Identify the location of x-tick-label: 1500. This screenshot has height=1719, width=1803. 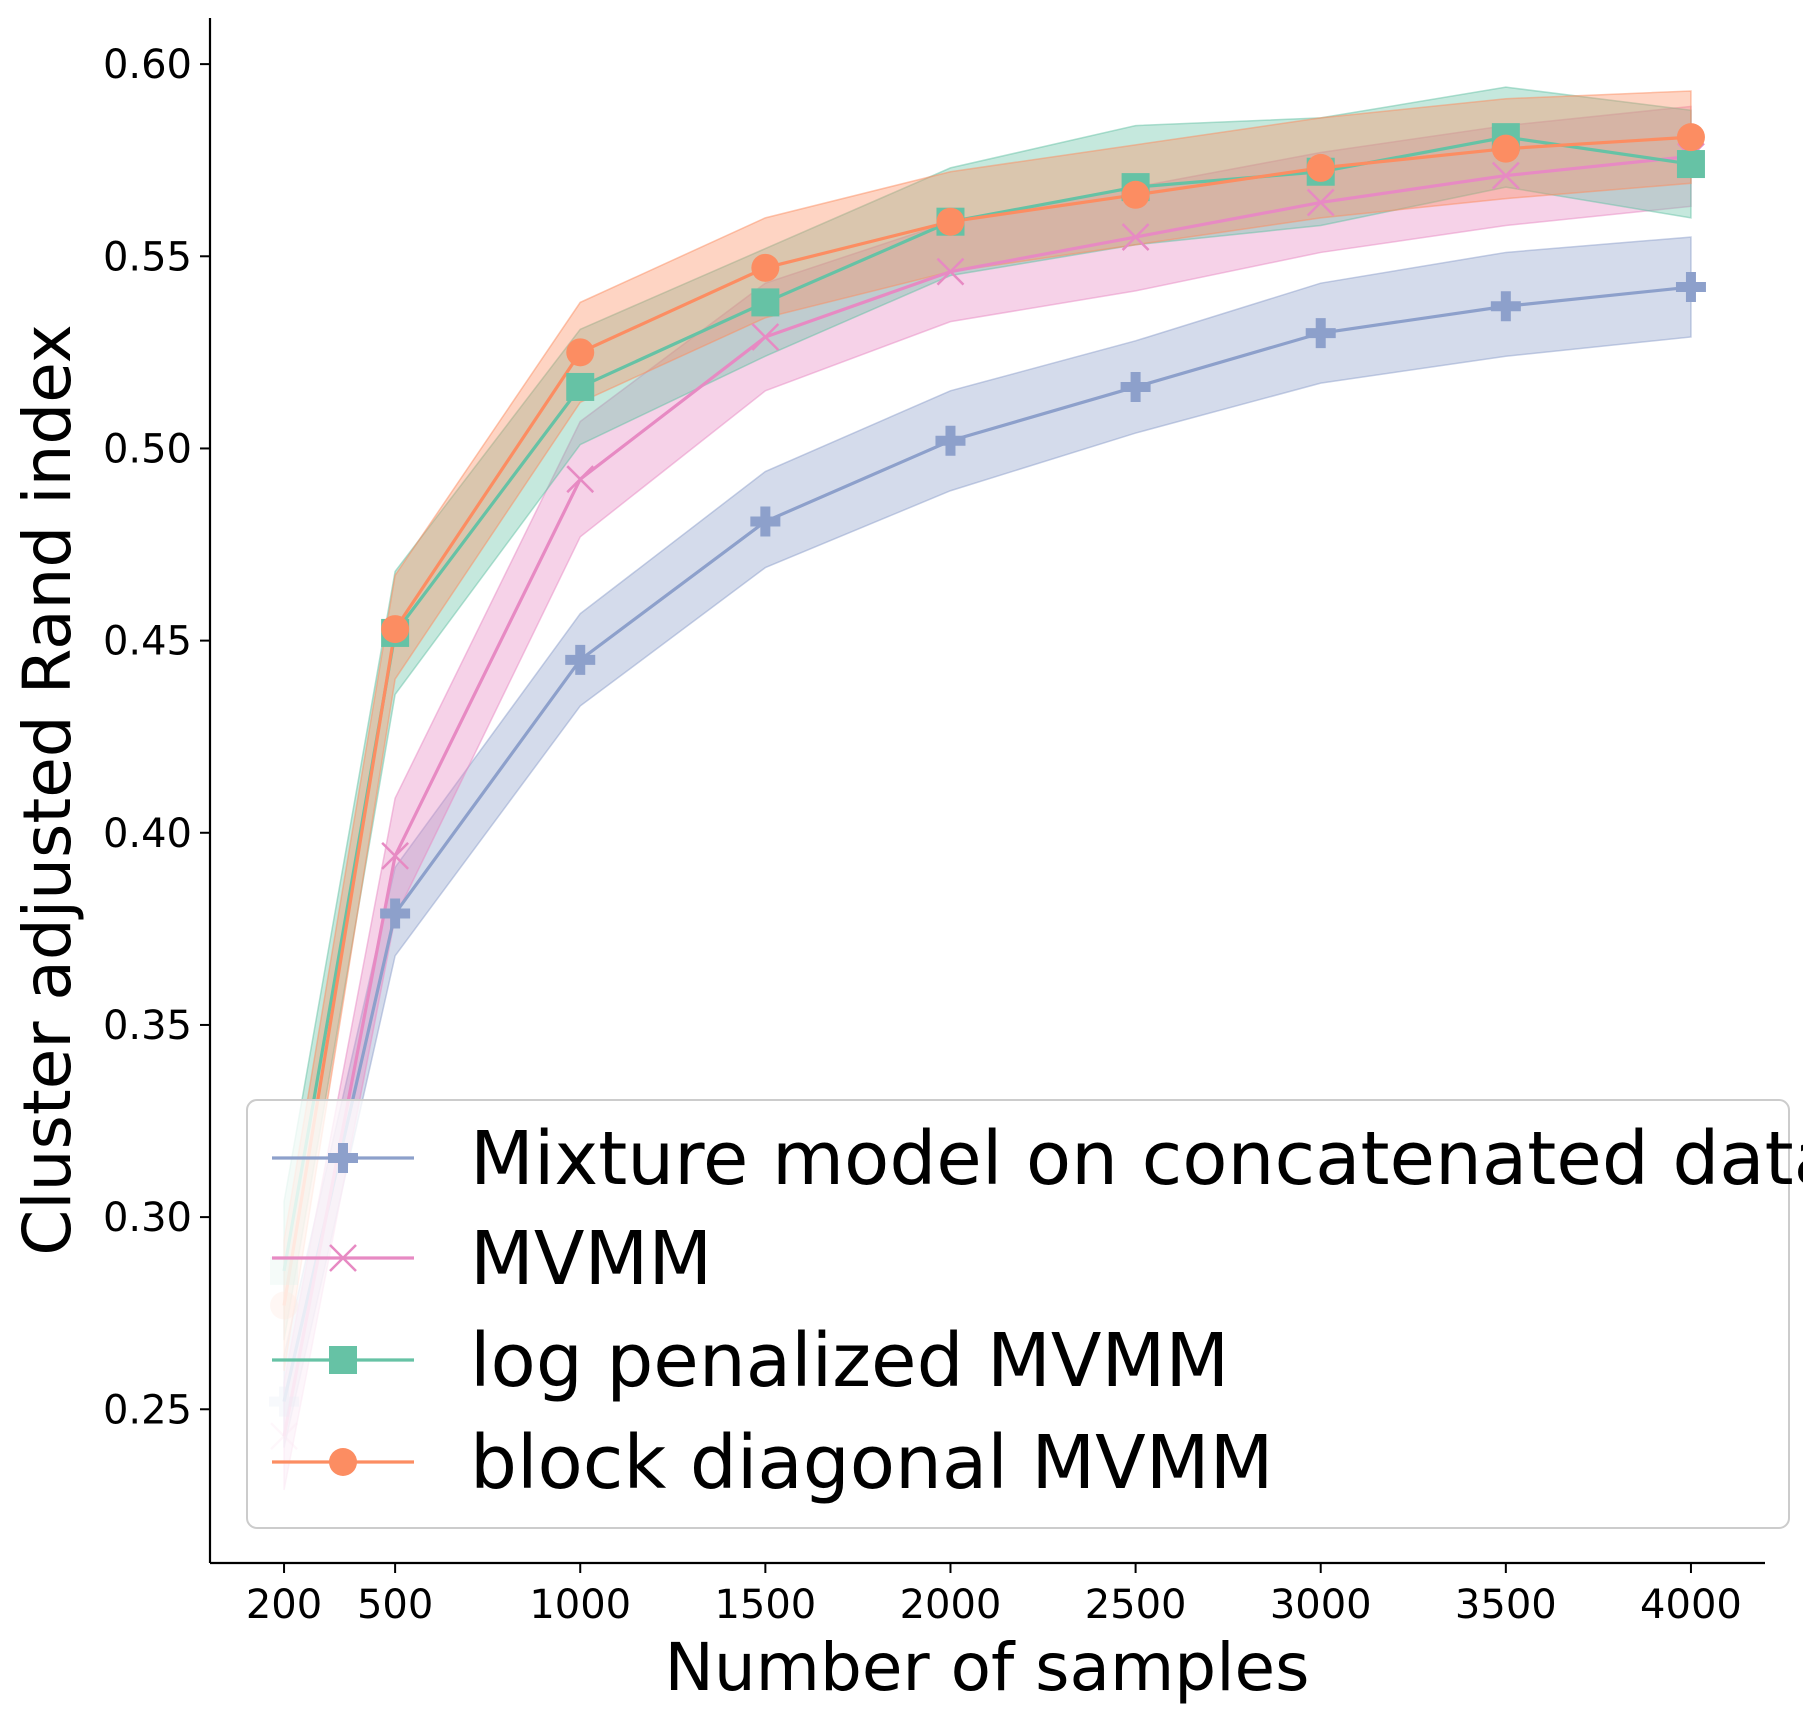
(765, 1605).